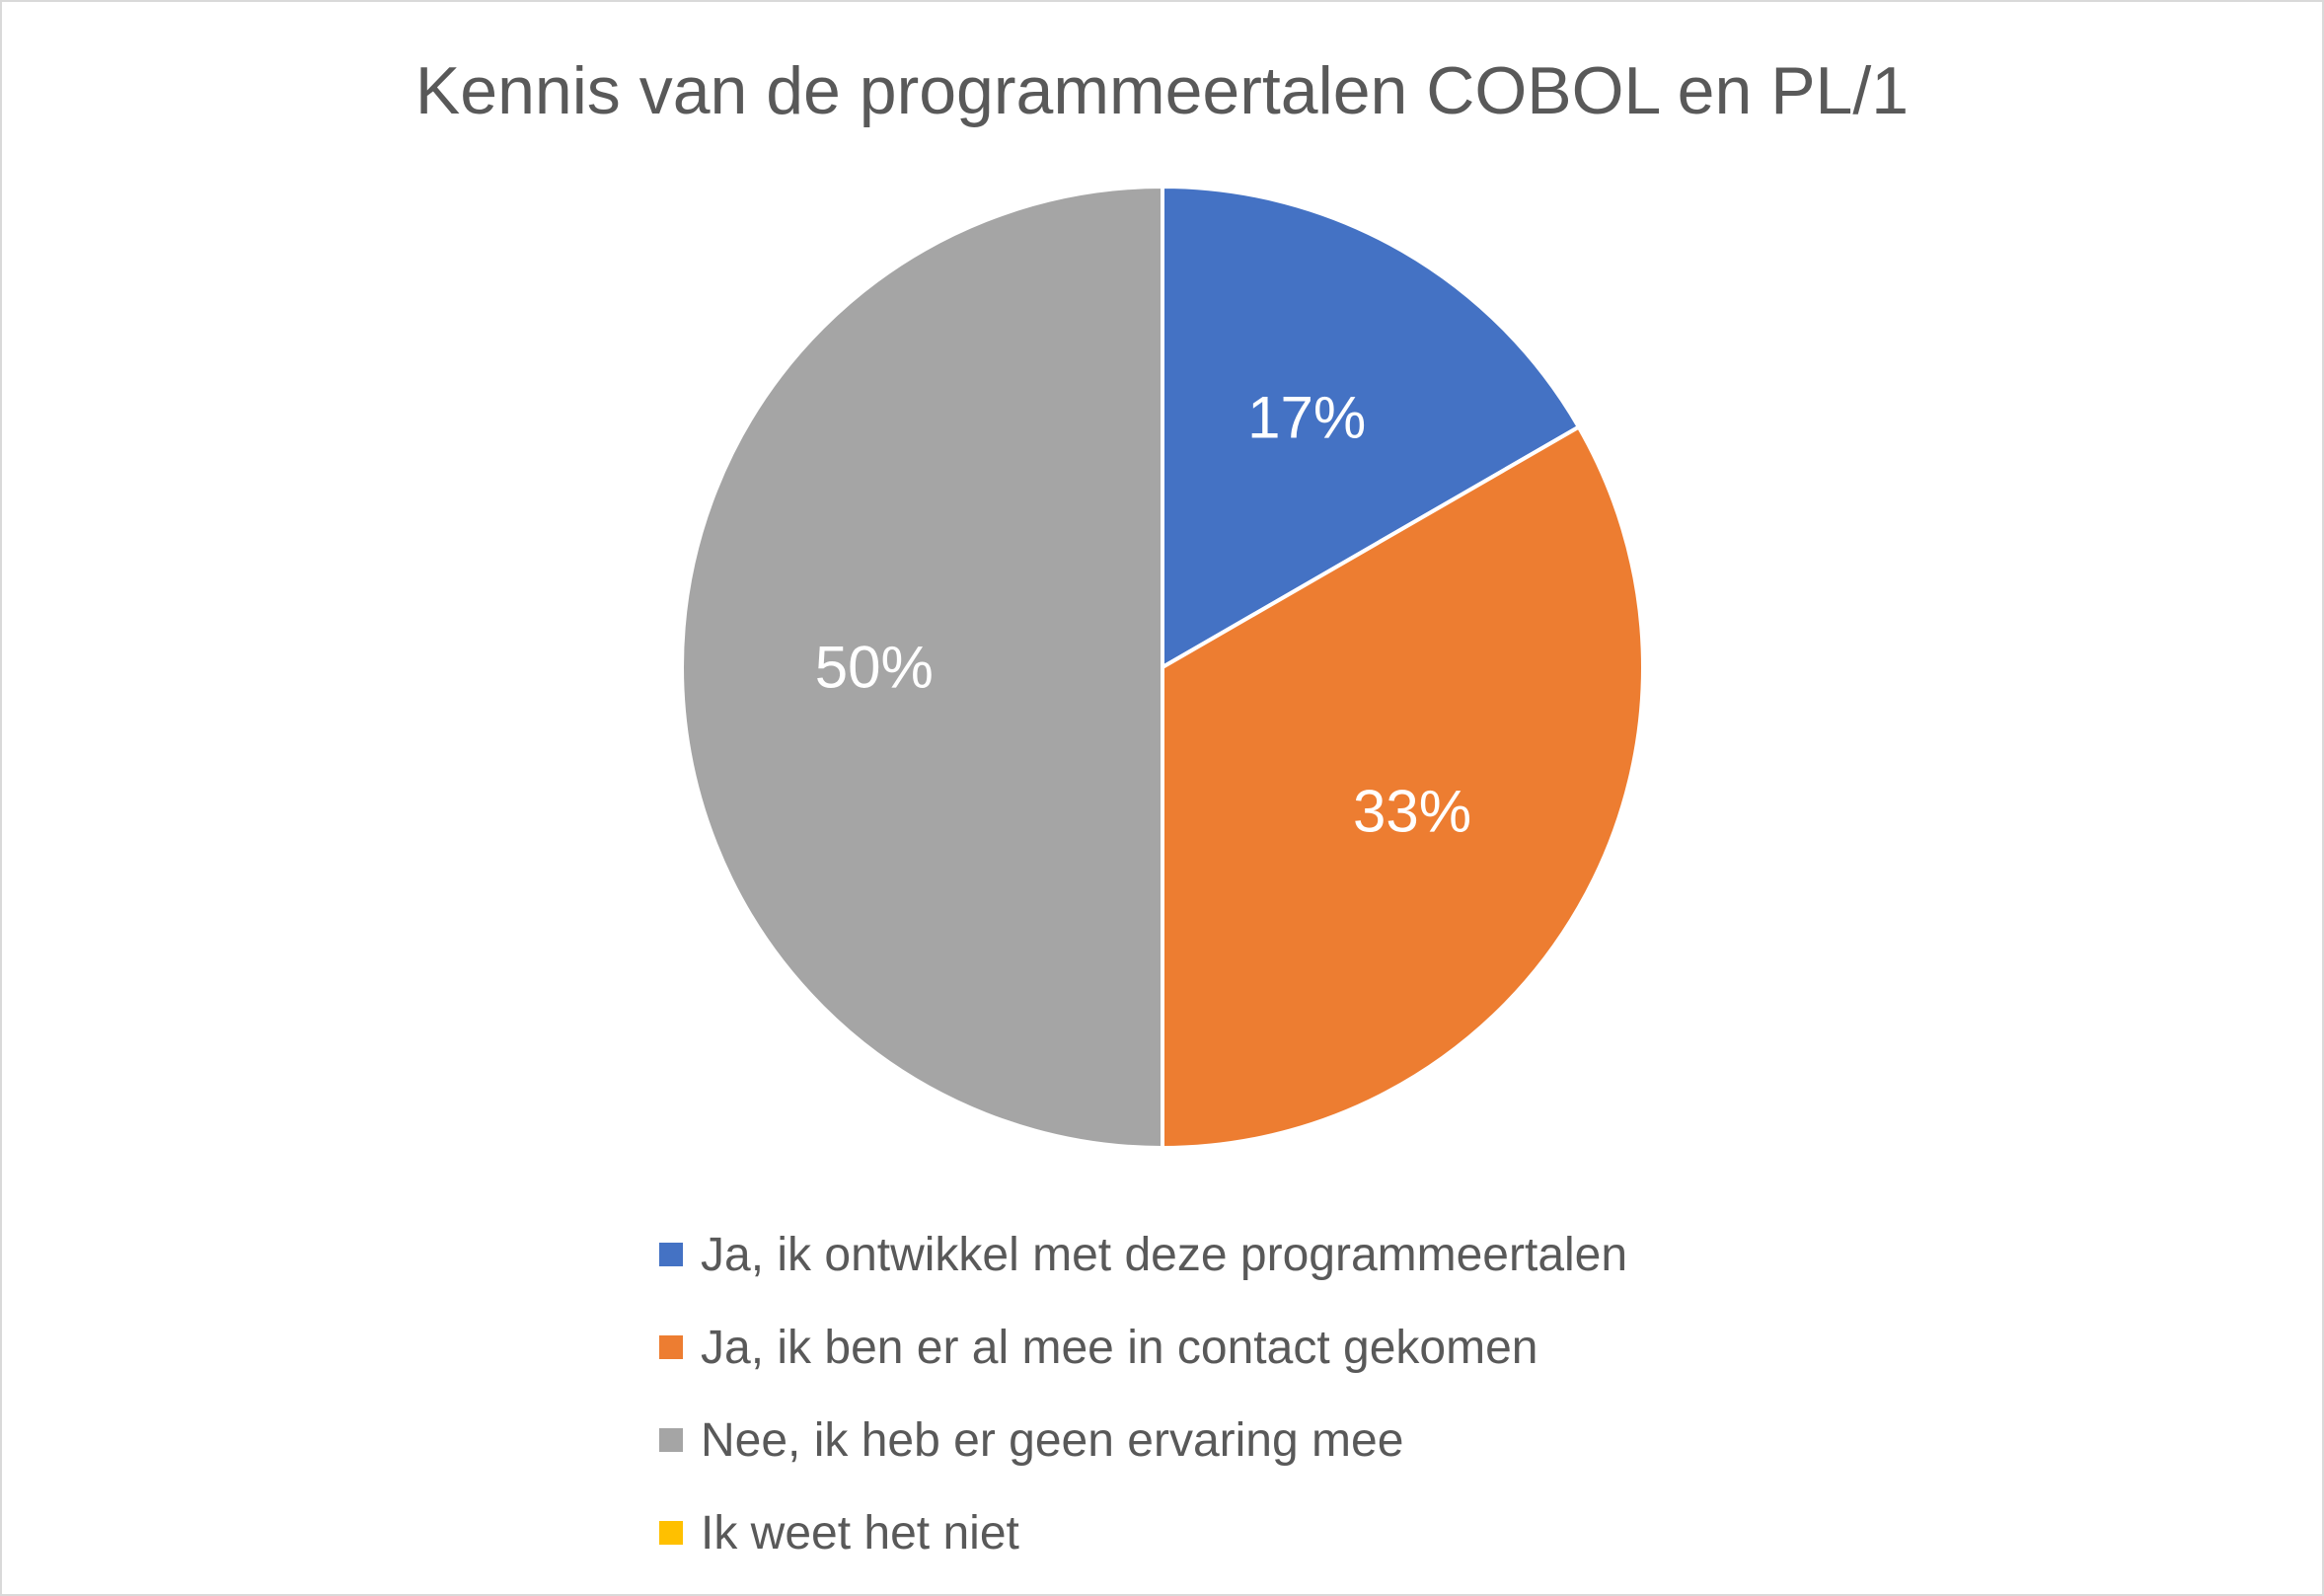 Image resolution: width=2324 pixels, height=1596 pixels. What do you see at coordinates (875, 668) in the screenshot?
I see `data-label: 50%` at bounding box center [875, 668].